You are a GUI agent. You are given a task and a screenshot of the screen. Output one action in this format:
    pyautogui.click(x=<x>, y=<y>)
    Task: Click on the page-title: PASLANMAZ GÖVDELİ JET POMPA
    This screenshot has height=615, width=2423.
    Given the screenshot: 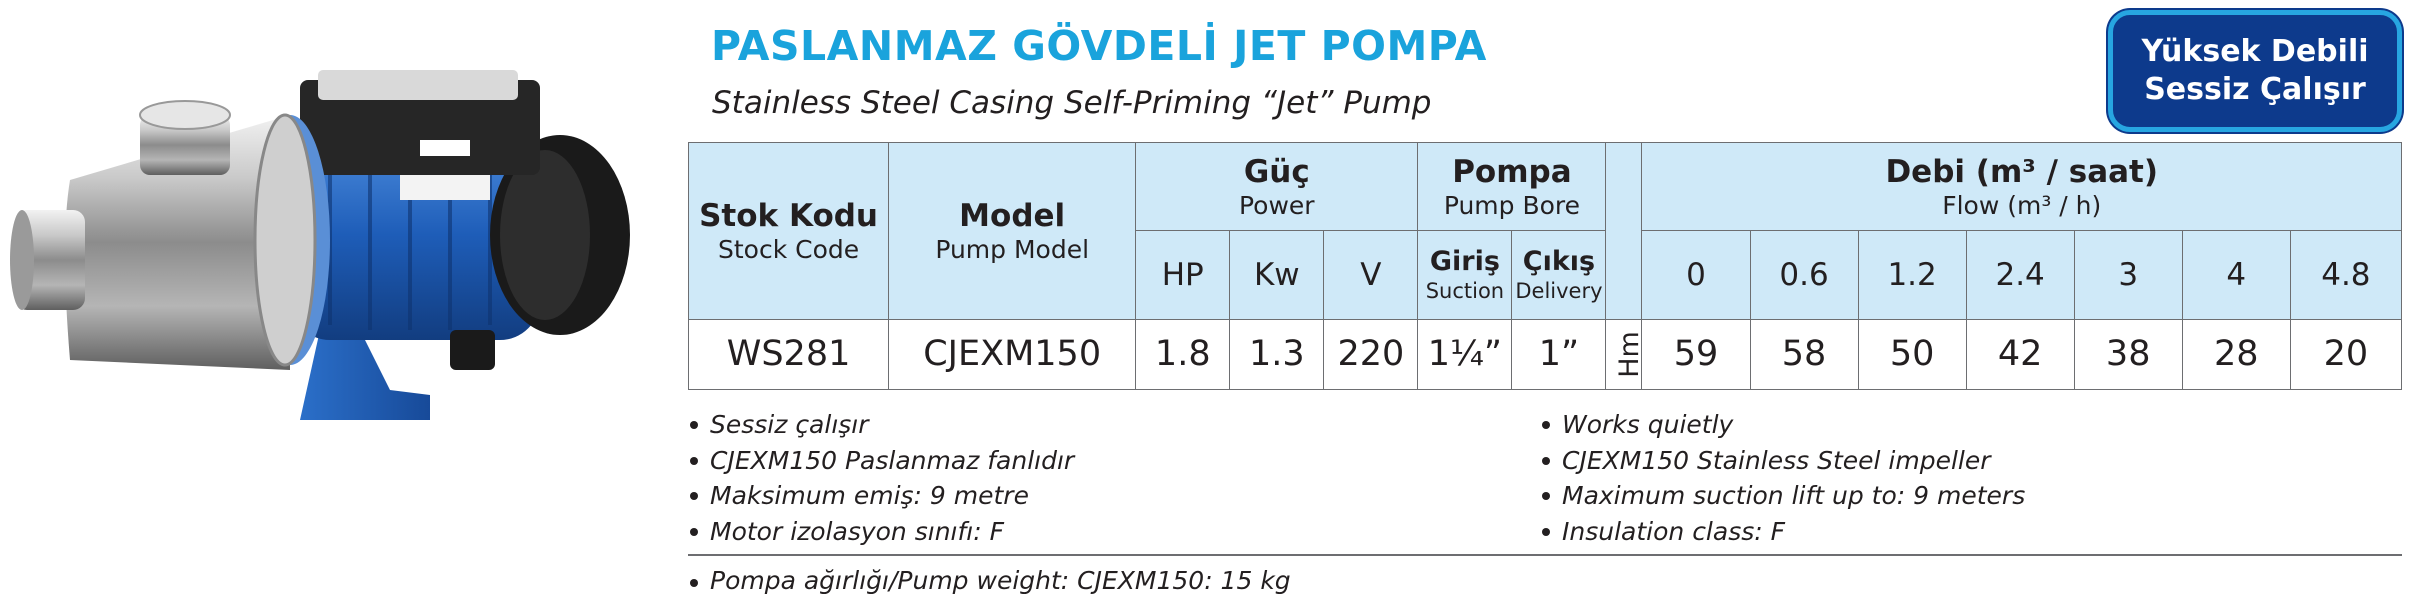 What is the action you would take?
    pyautogui.click(x=1099, y=46)
    